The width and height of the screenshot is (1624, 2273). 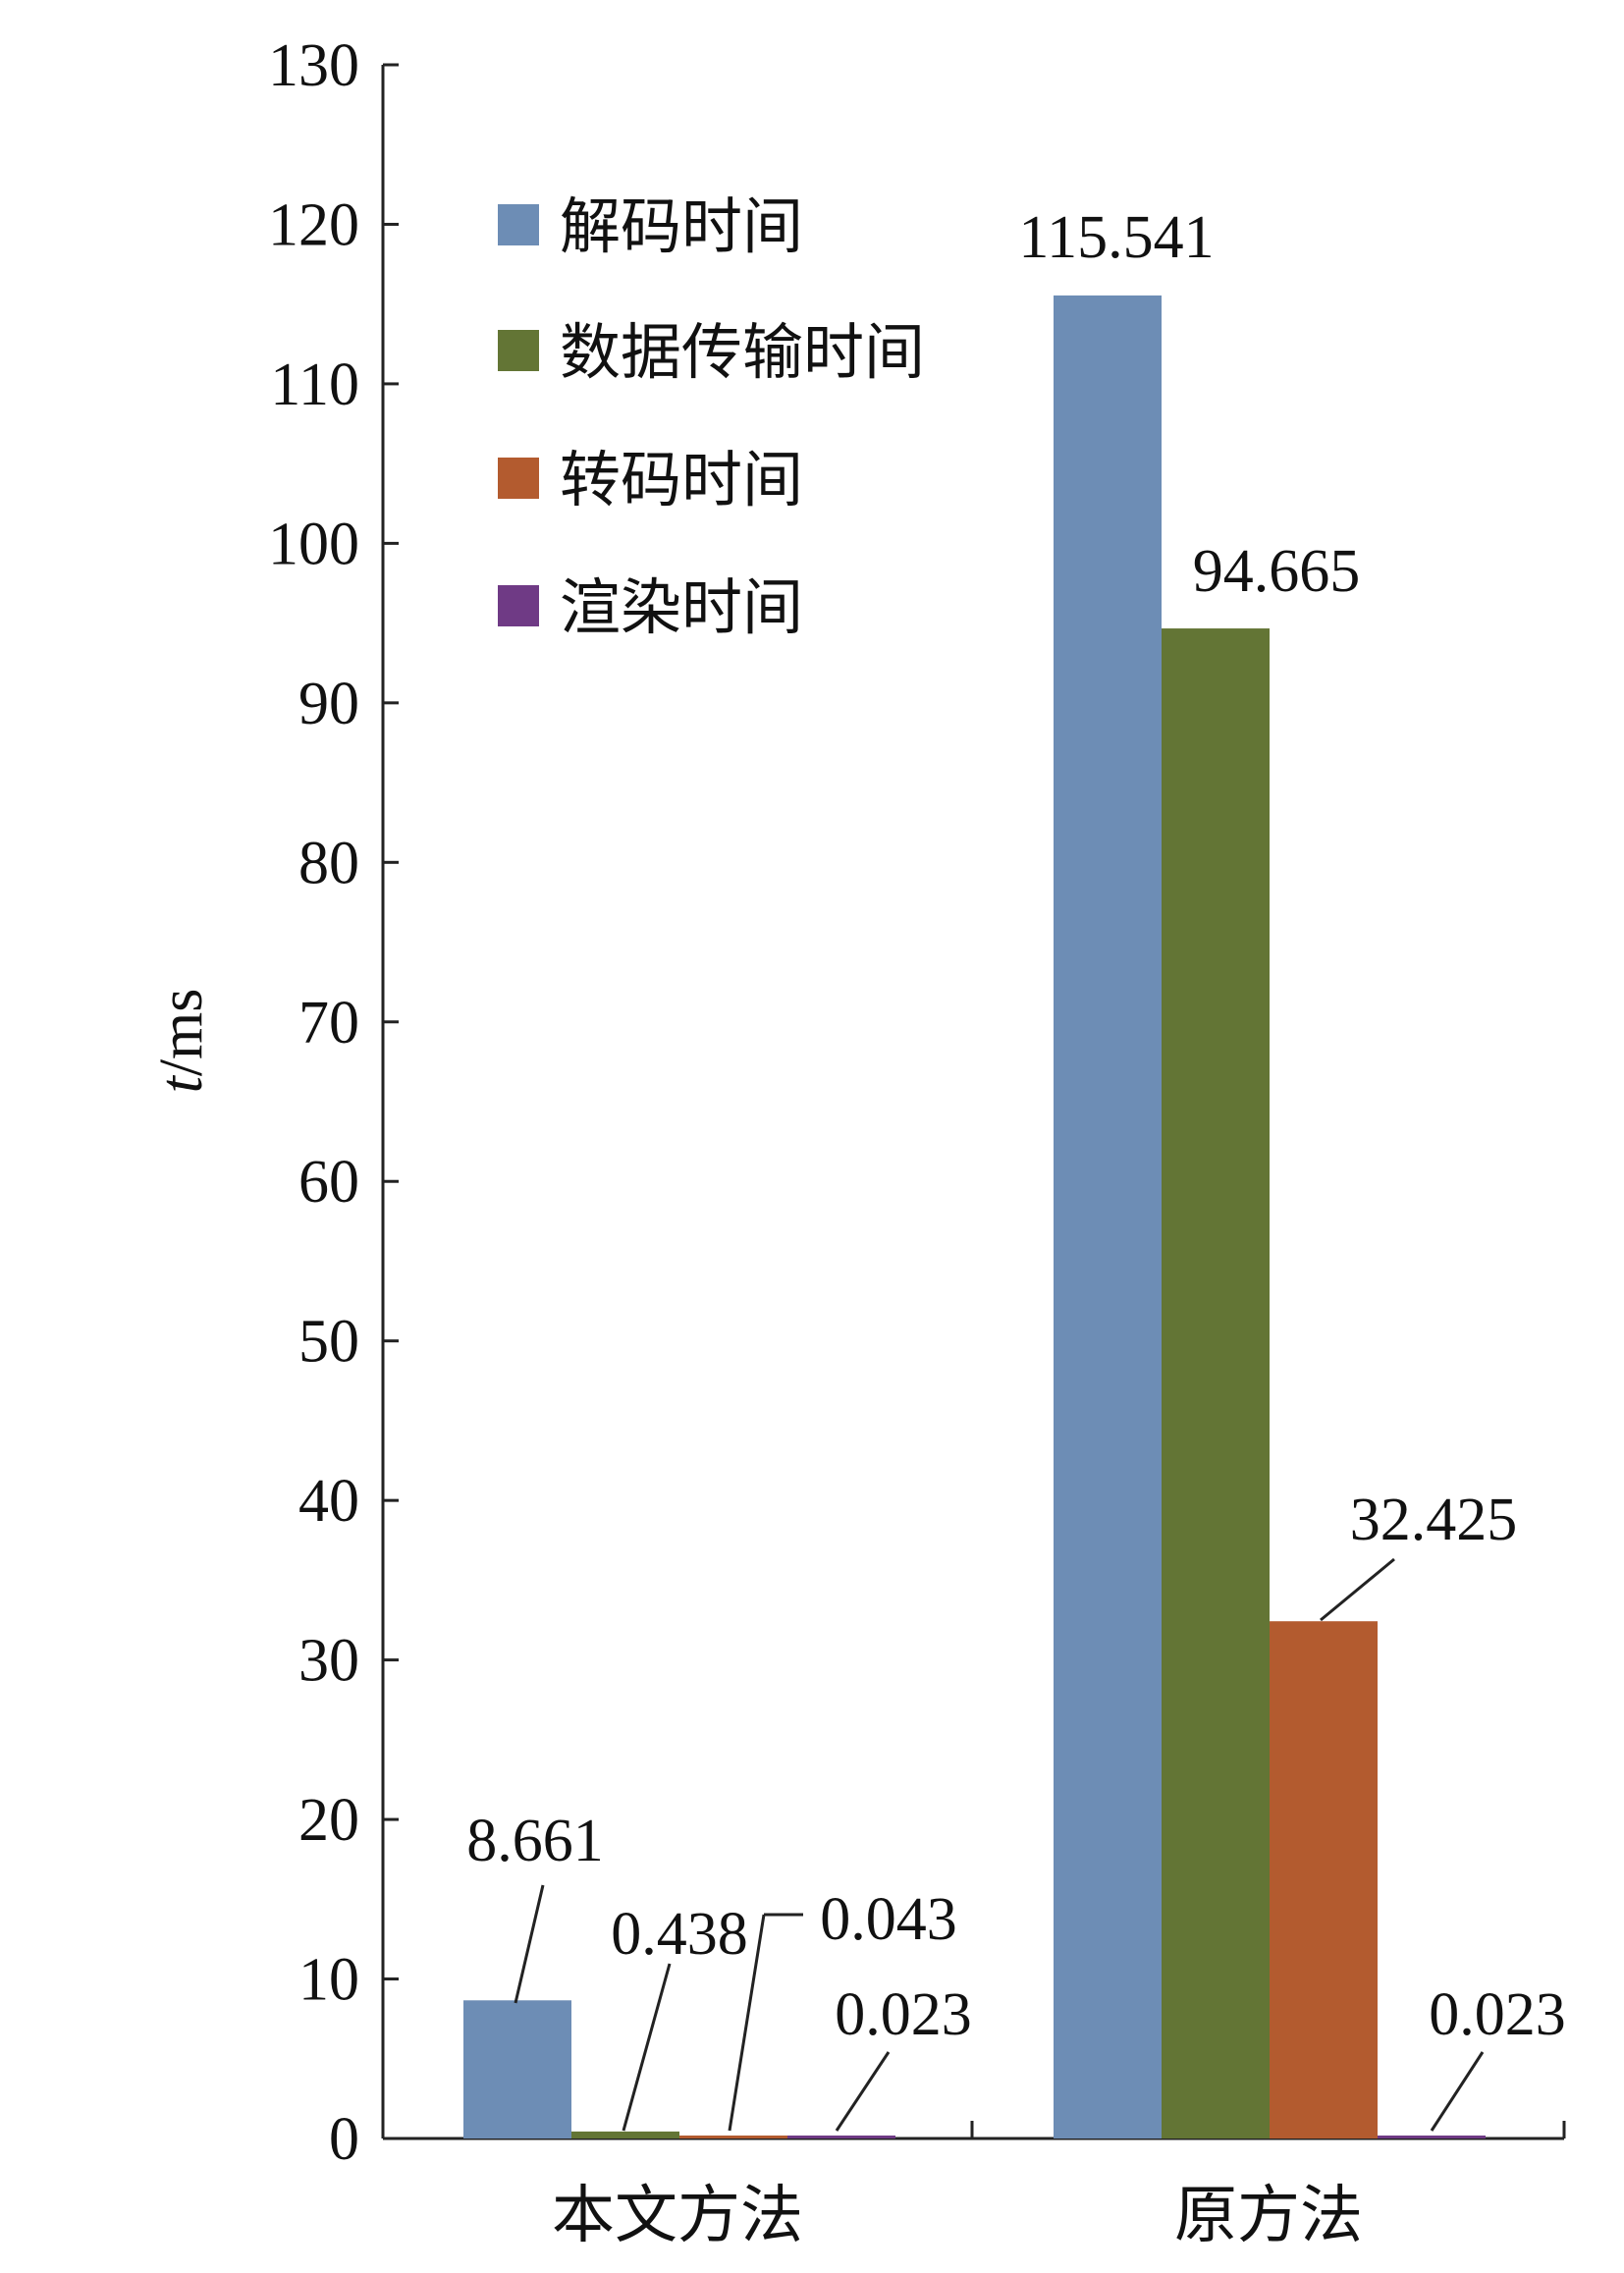 I want to click on data-label-3-1: 0.043, so click(x=888, y=1919).